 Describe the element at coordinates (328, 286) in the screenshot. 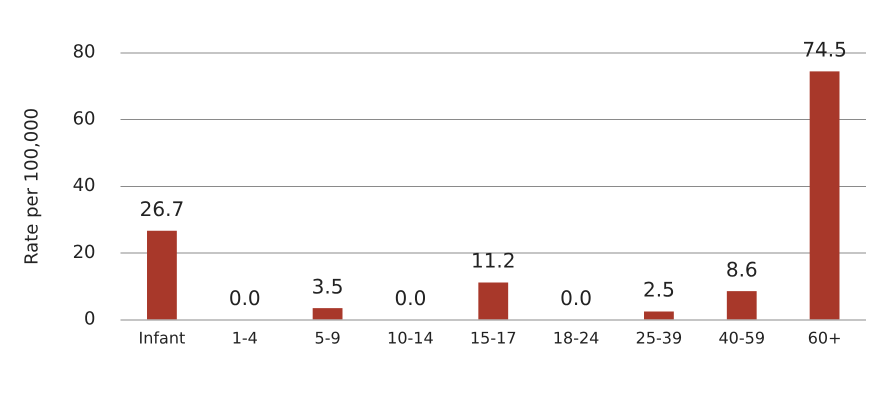

I see `data-label: 3.5` at that location.